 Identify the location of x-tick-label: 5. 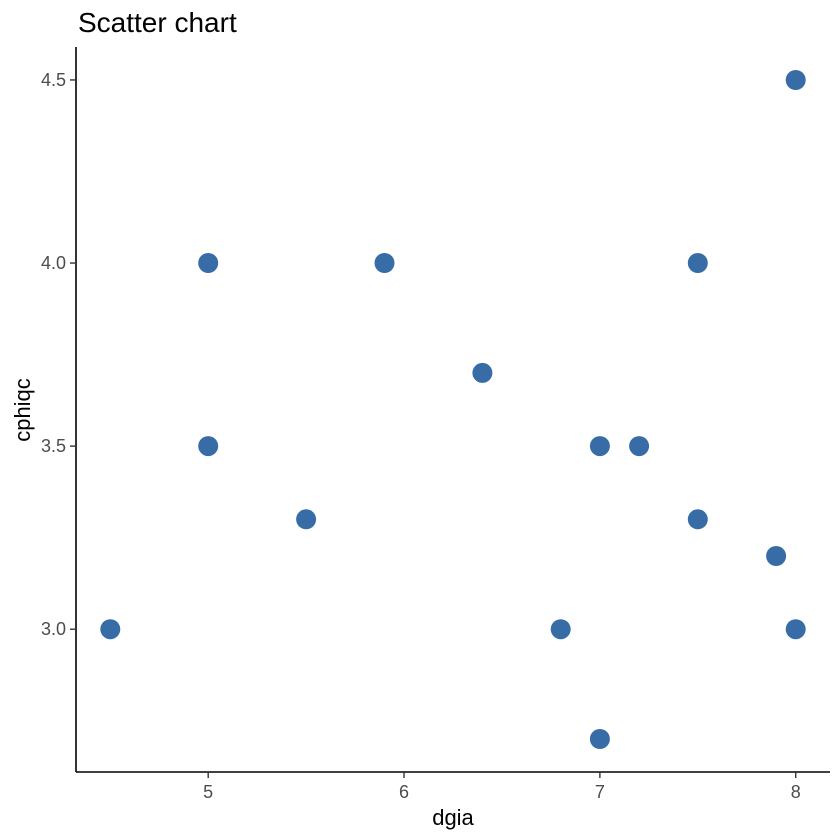
(208, 792).